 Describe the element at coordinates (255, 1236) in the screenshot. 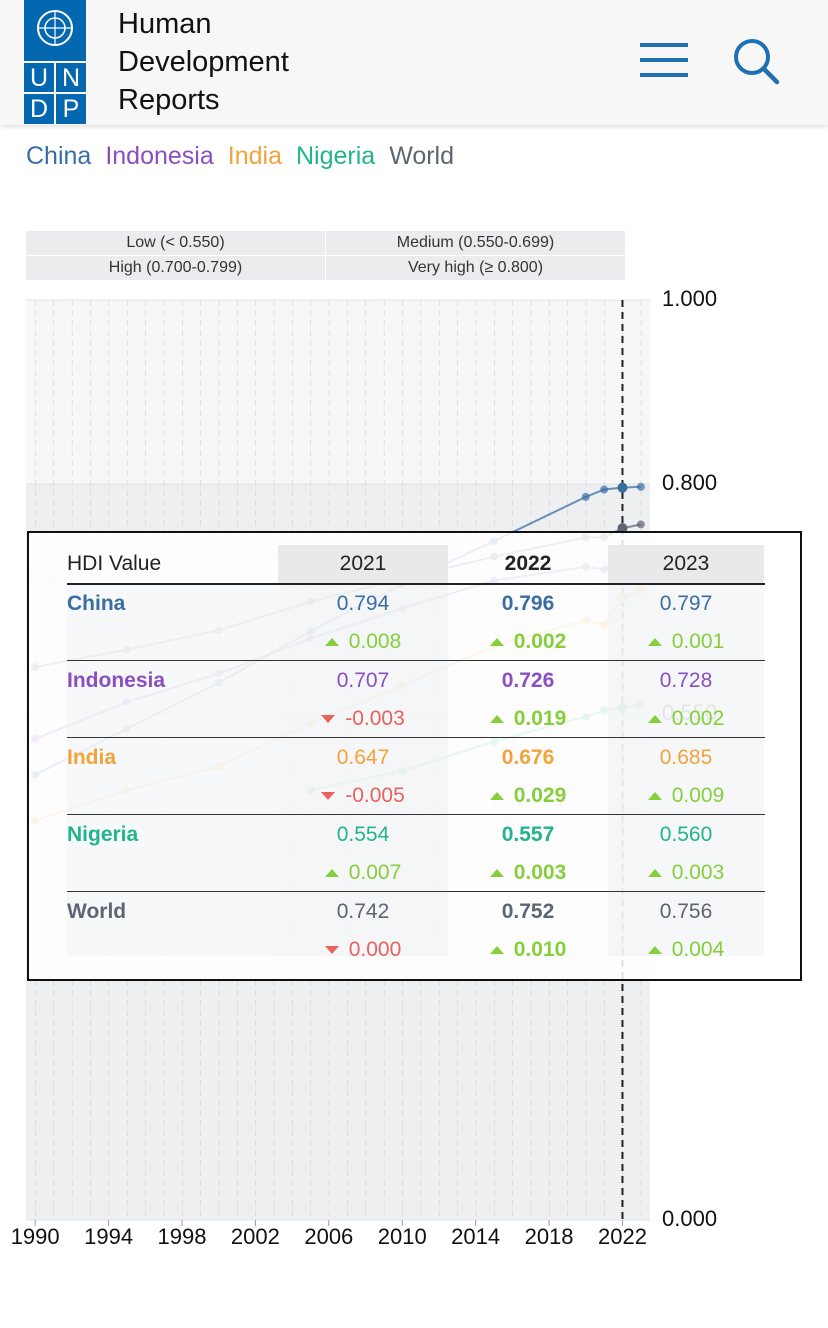

I see `x-tick-label: 2002` at that location.